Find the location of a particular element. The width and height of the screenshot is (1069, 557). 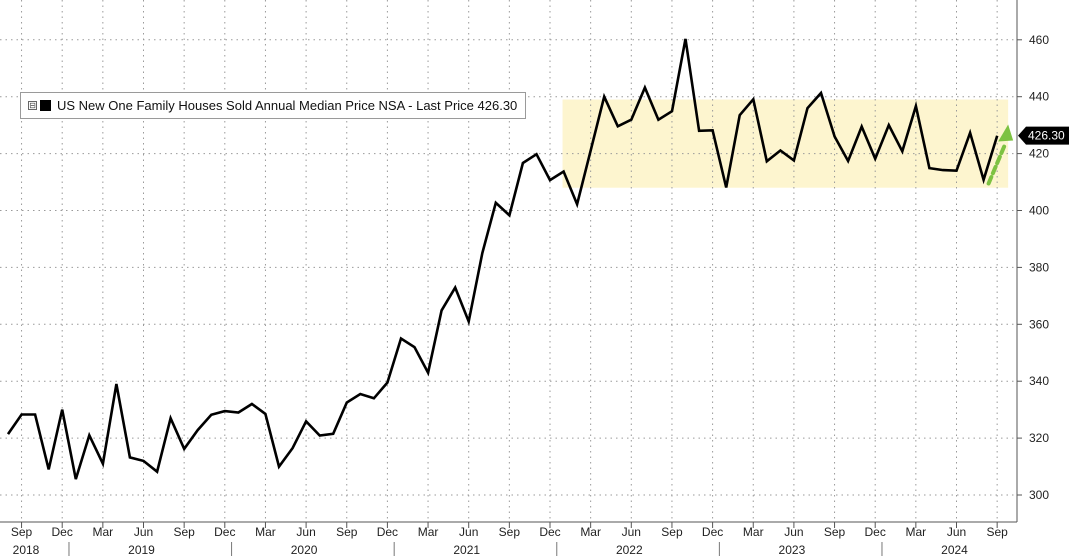

legend-swatch-black is located at coordinates (45, 105).